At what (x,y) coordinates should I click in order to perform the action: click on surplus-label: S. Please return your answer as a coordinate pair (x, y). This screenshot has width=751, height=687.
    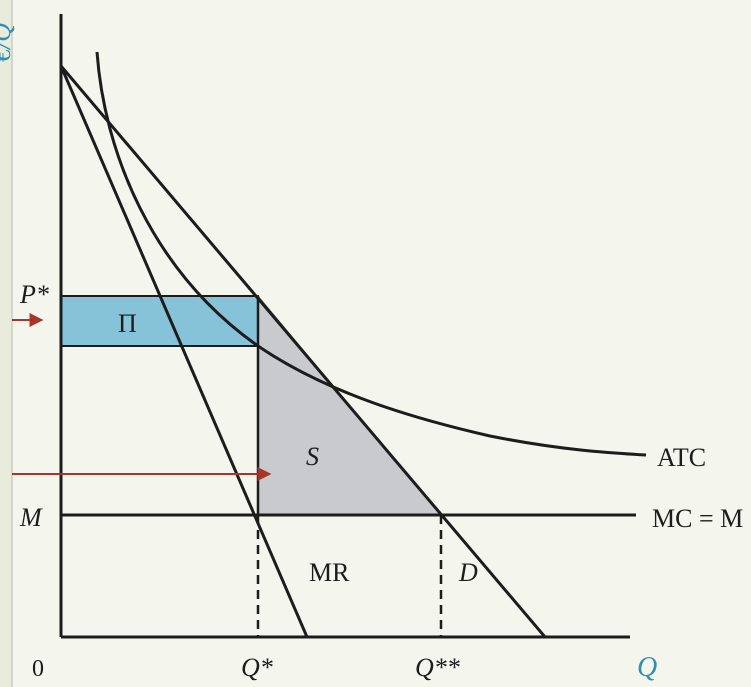
    Looking at the image, I should click on (312, 456).